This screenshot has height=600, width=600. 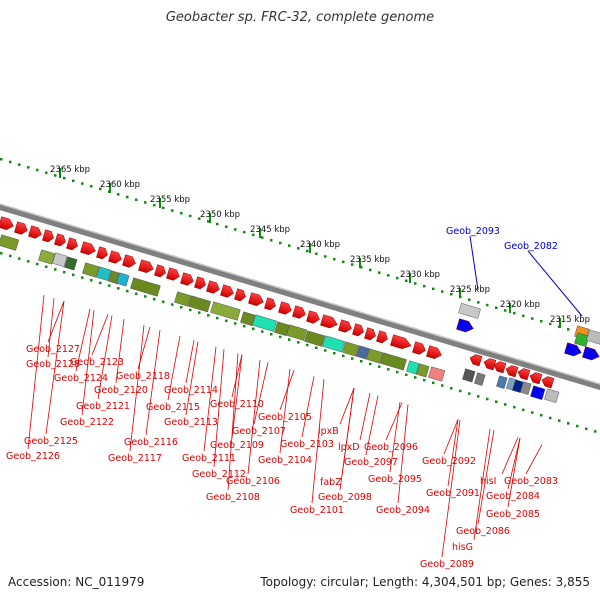 What do you see at coordinates (143, 376) in the screenshot?
I see `gene-label: Geob_2118` at bounding box center [143, 376].